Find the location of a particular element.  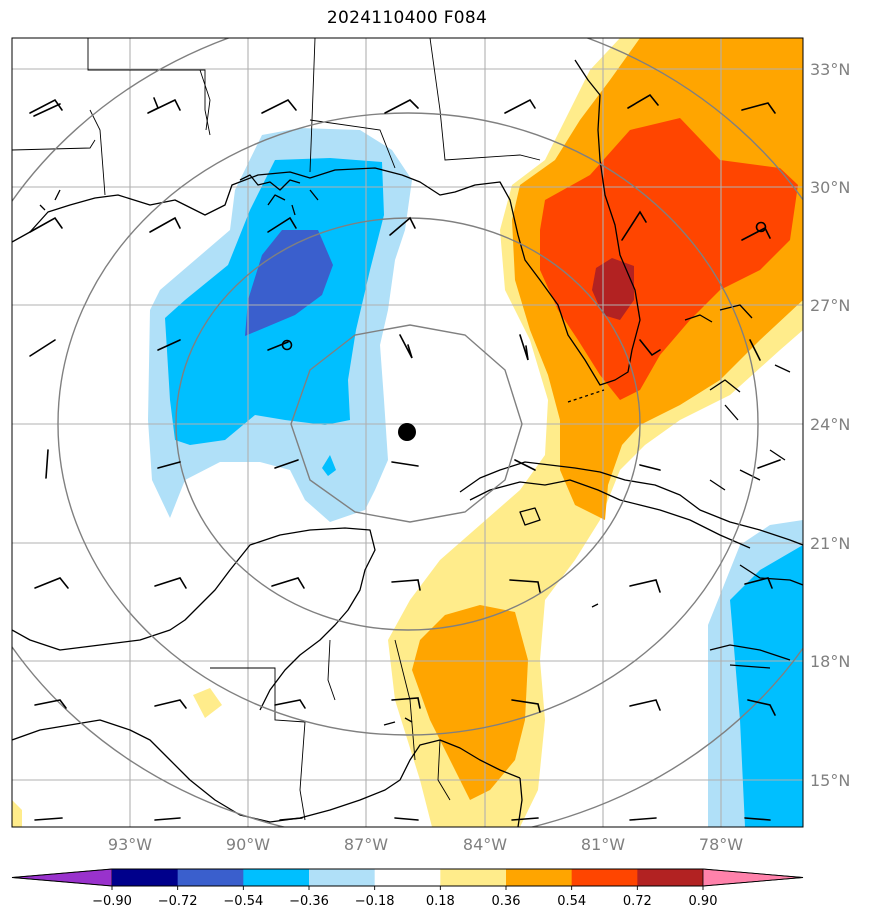

lon-label: 81°W is located at coordinates (603, 844).